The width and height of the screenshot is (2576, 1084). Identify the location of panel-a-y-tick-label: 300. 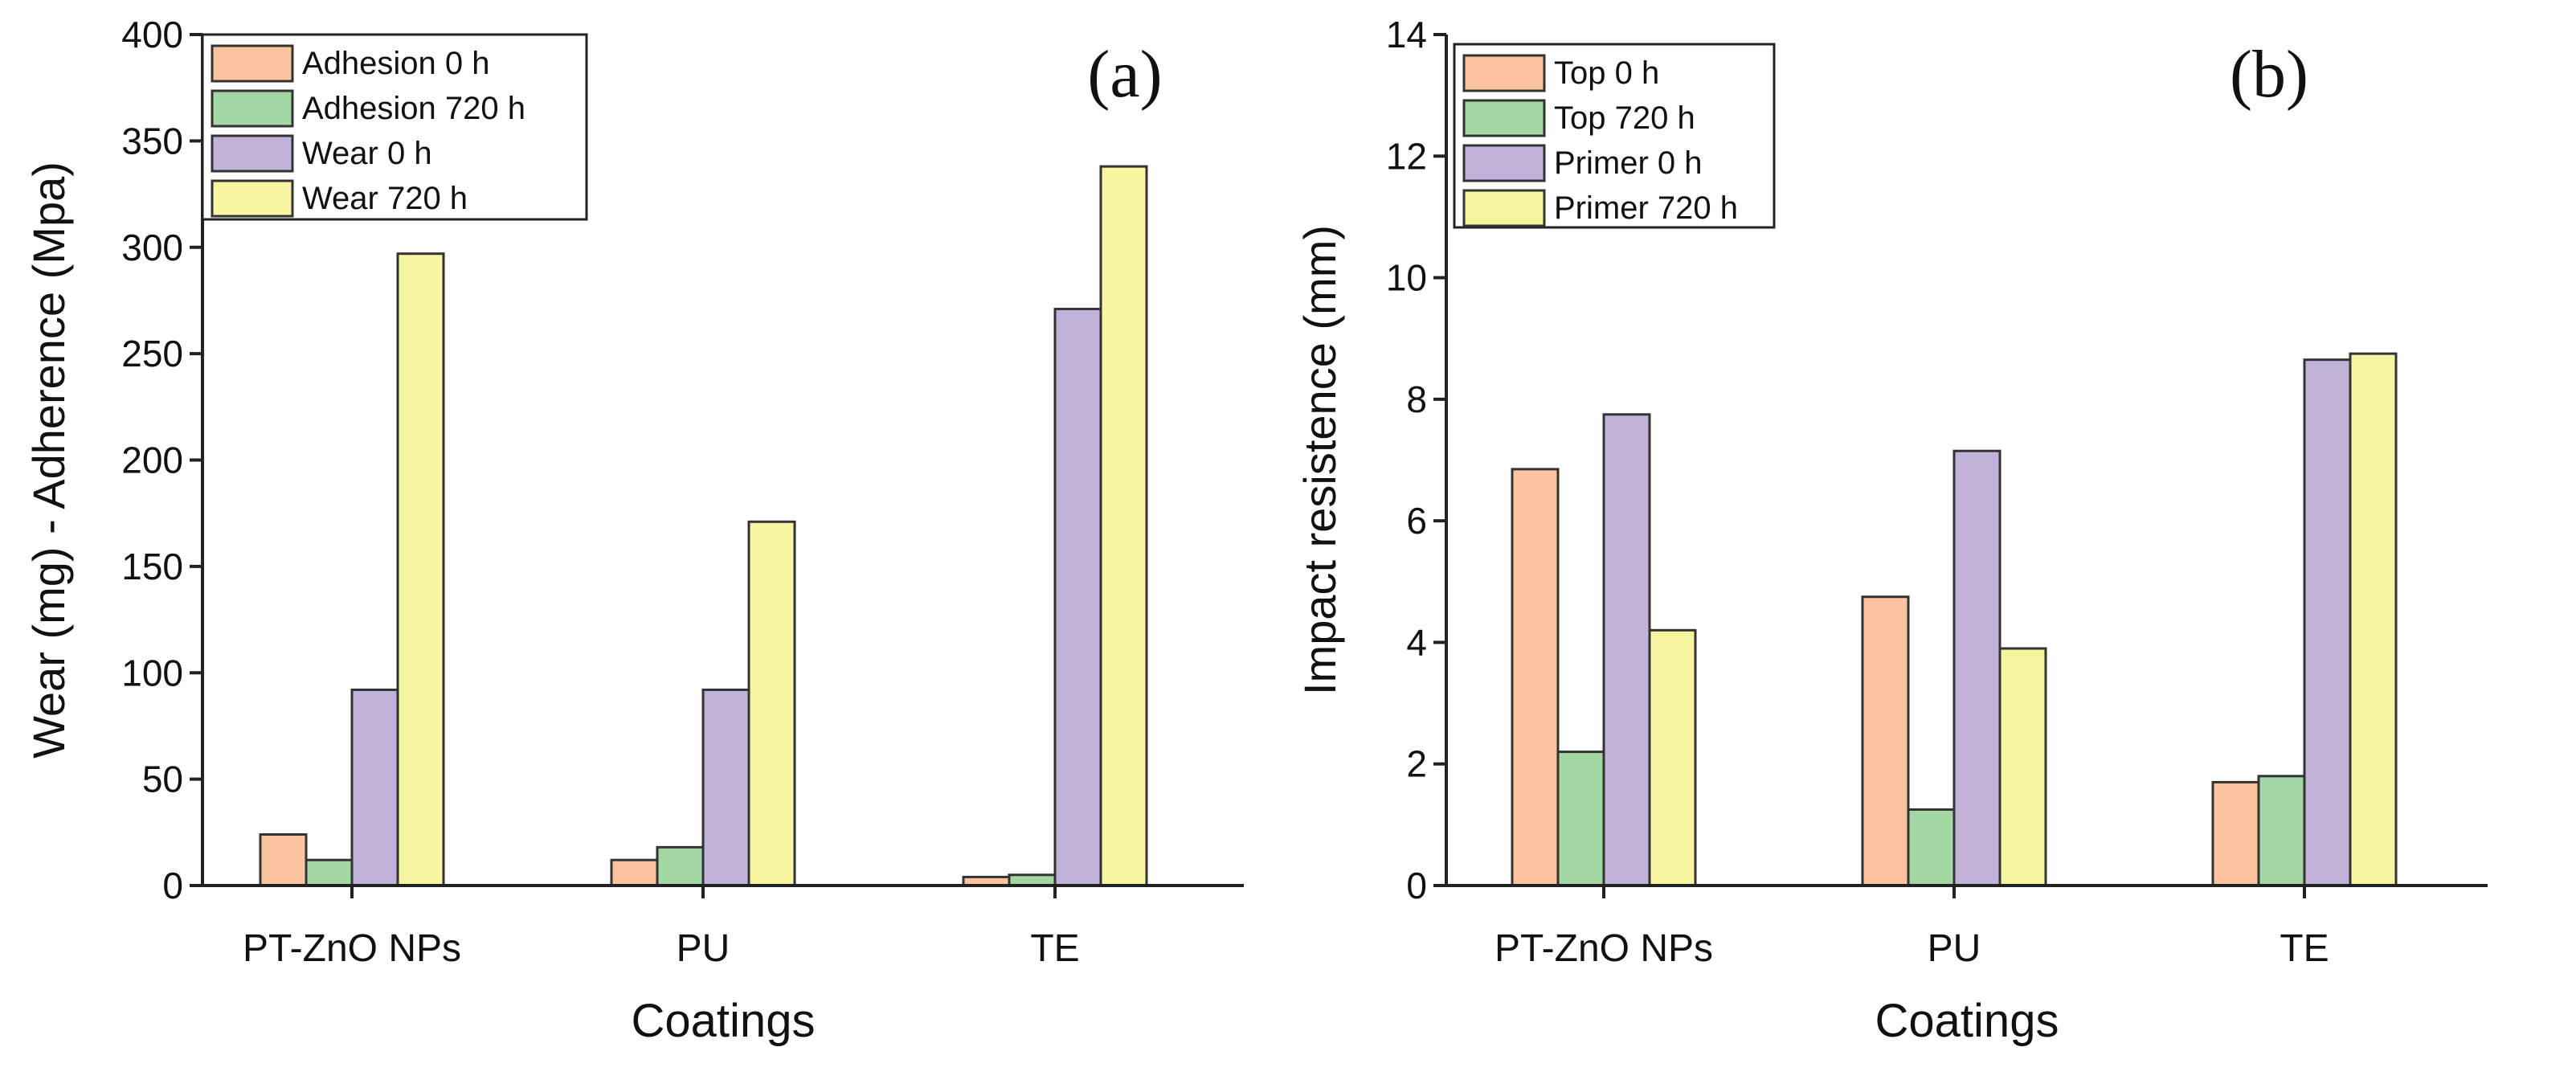
(152, 247).